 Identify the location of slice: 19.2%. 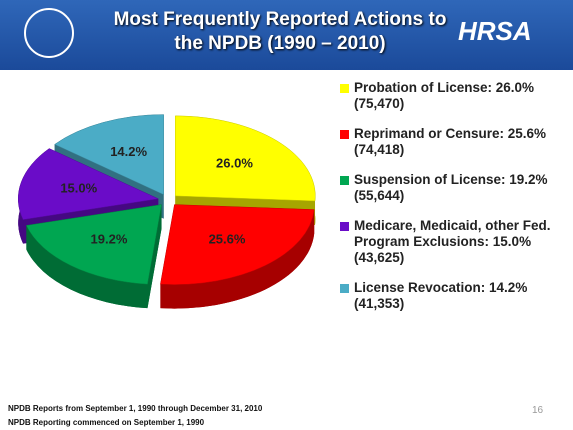
(94, 256).